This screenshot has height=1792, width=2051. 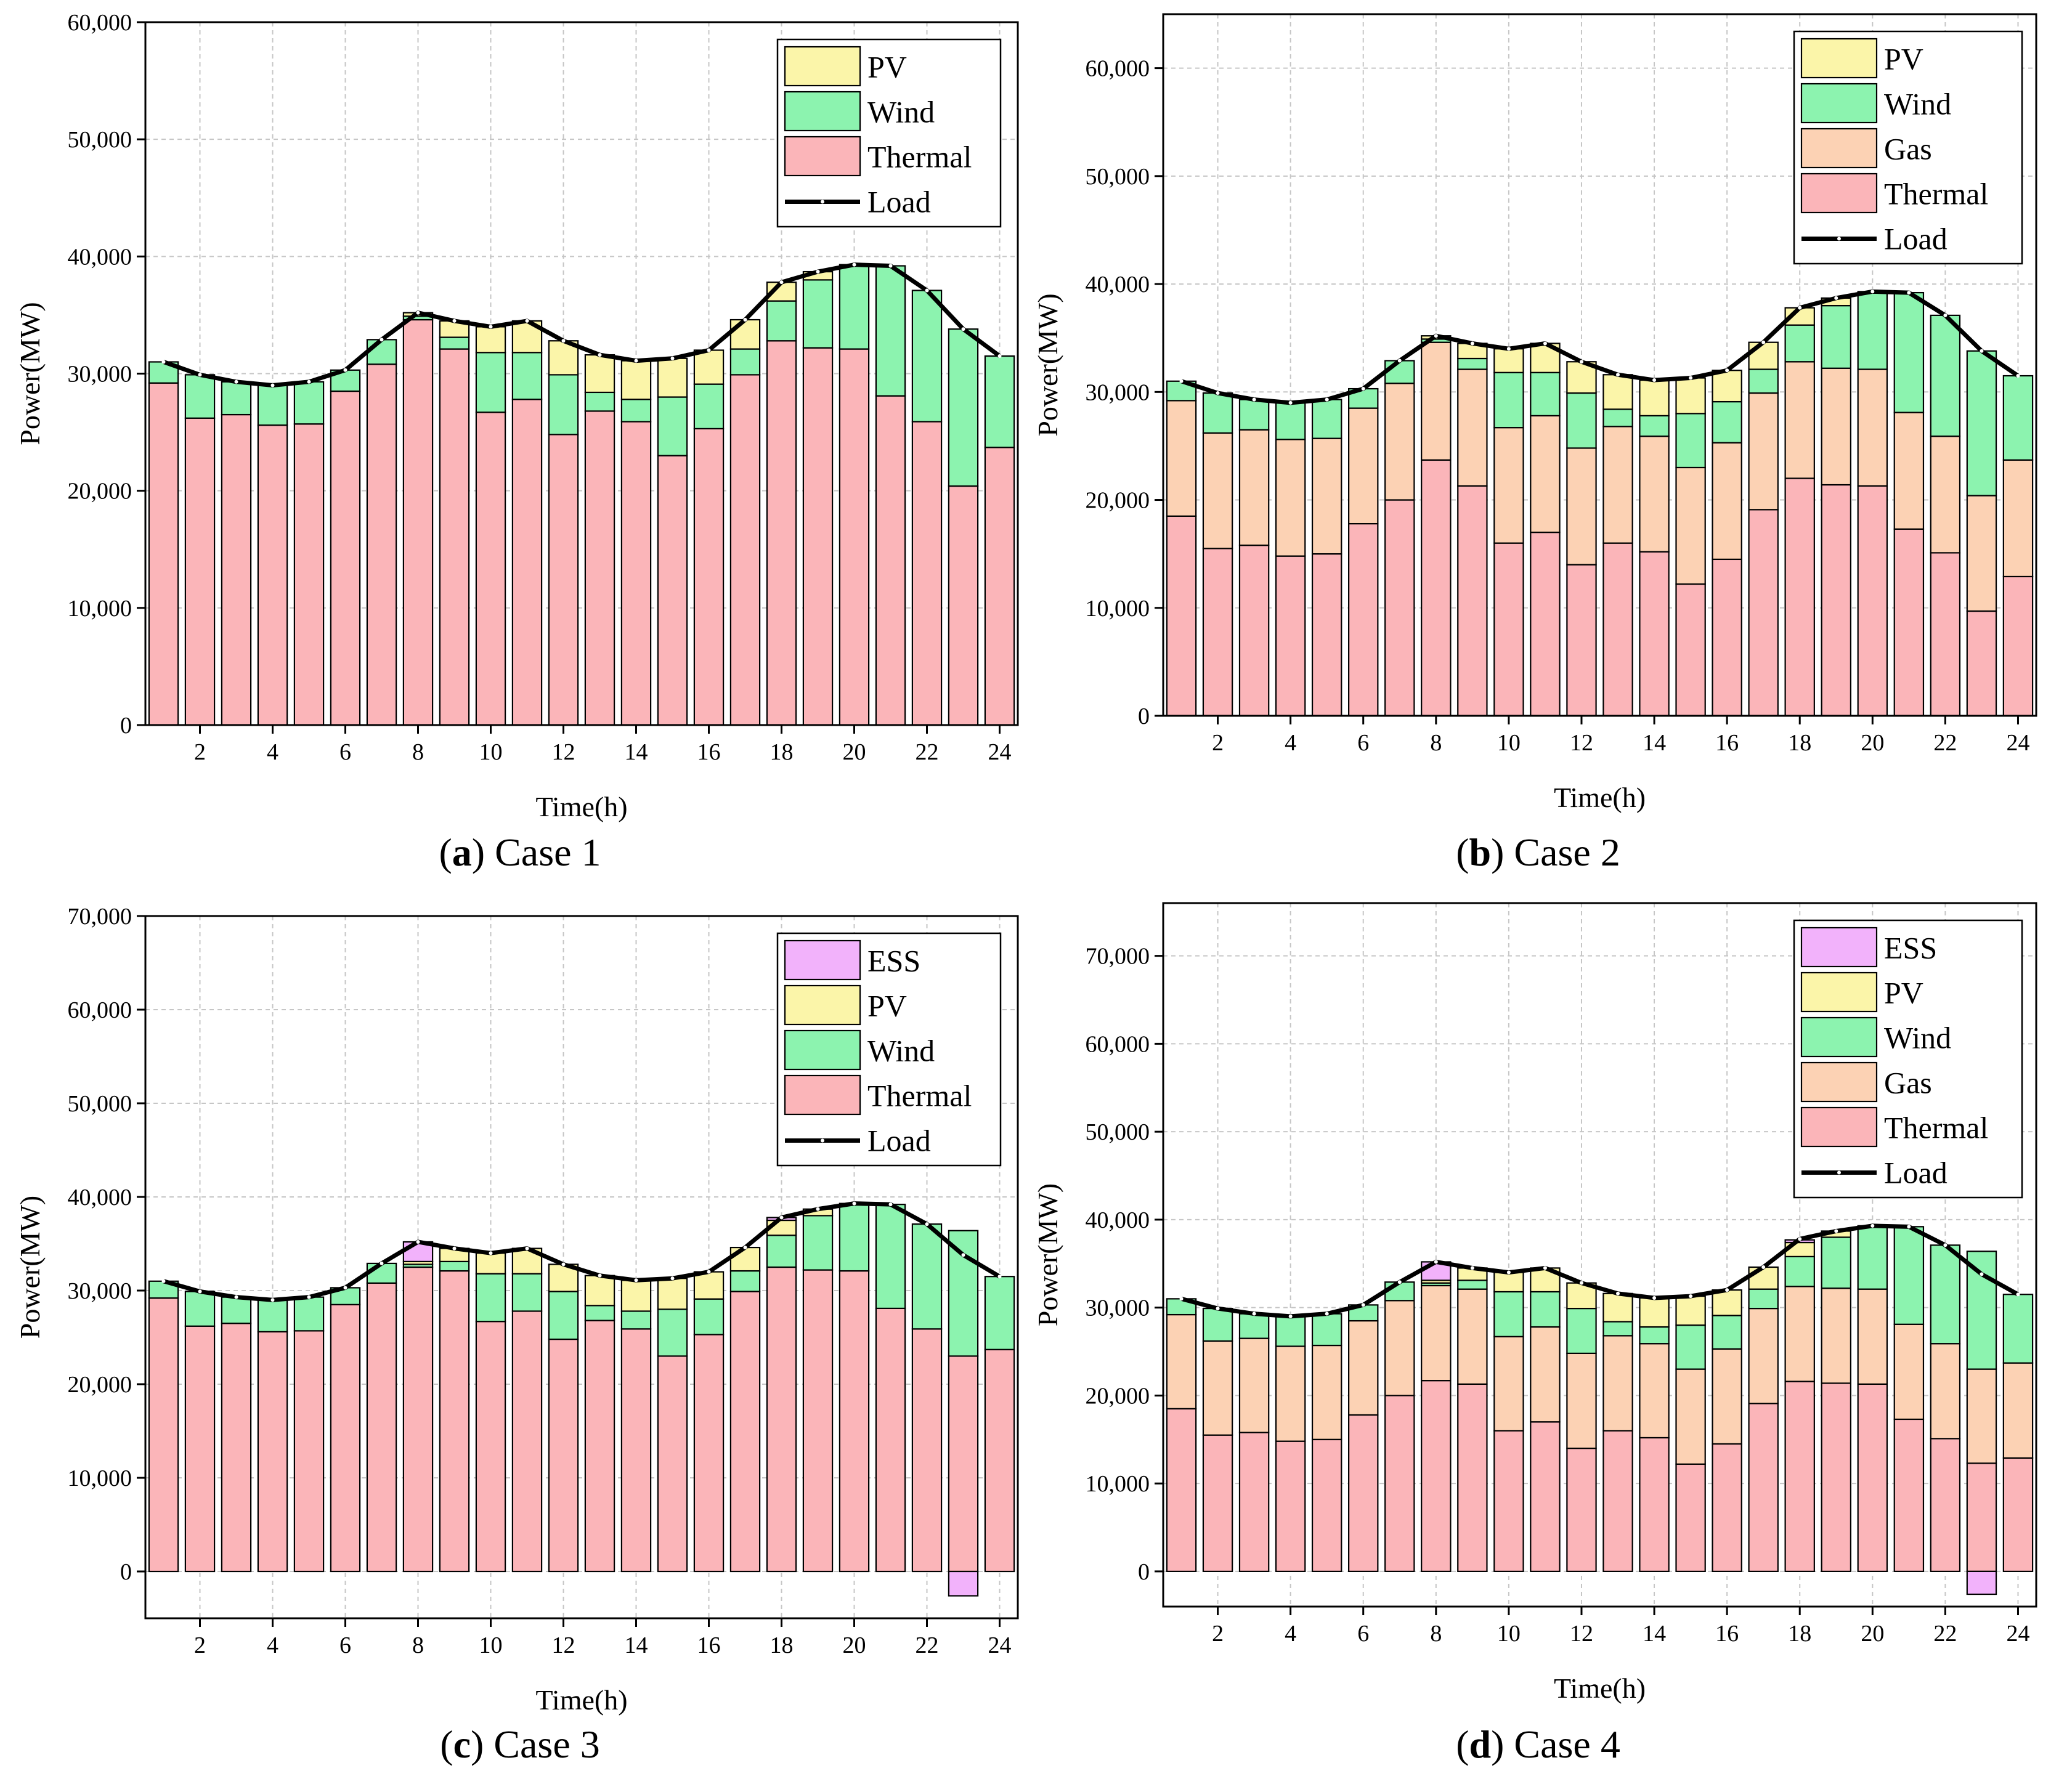 What do you see at coordinates (1326, 419) in the screenshot?
I see `bar-wind-h5` at bounding box center [1326, 419].